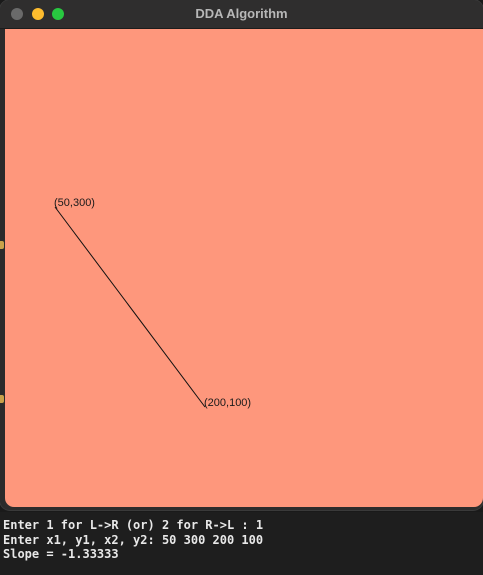 This screenshot has height=575, width=483. I want to click on title-bar: DDA Algorithm, so click(241, 14).